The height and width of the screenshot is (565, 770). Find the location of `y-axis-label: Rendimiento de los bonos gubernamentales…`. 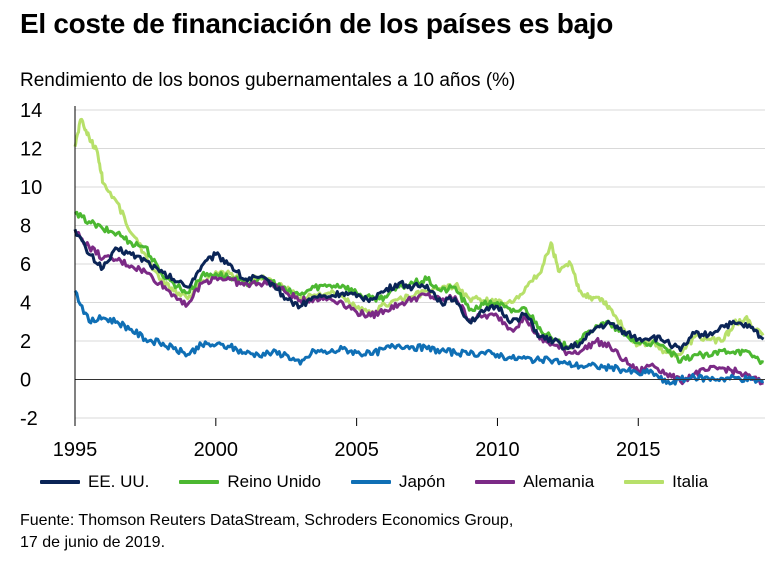

y-axis-label: Rendimiento de los bonos gubernamentales… is located at coordinates (268, 80).